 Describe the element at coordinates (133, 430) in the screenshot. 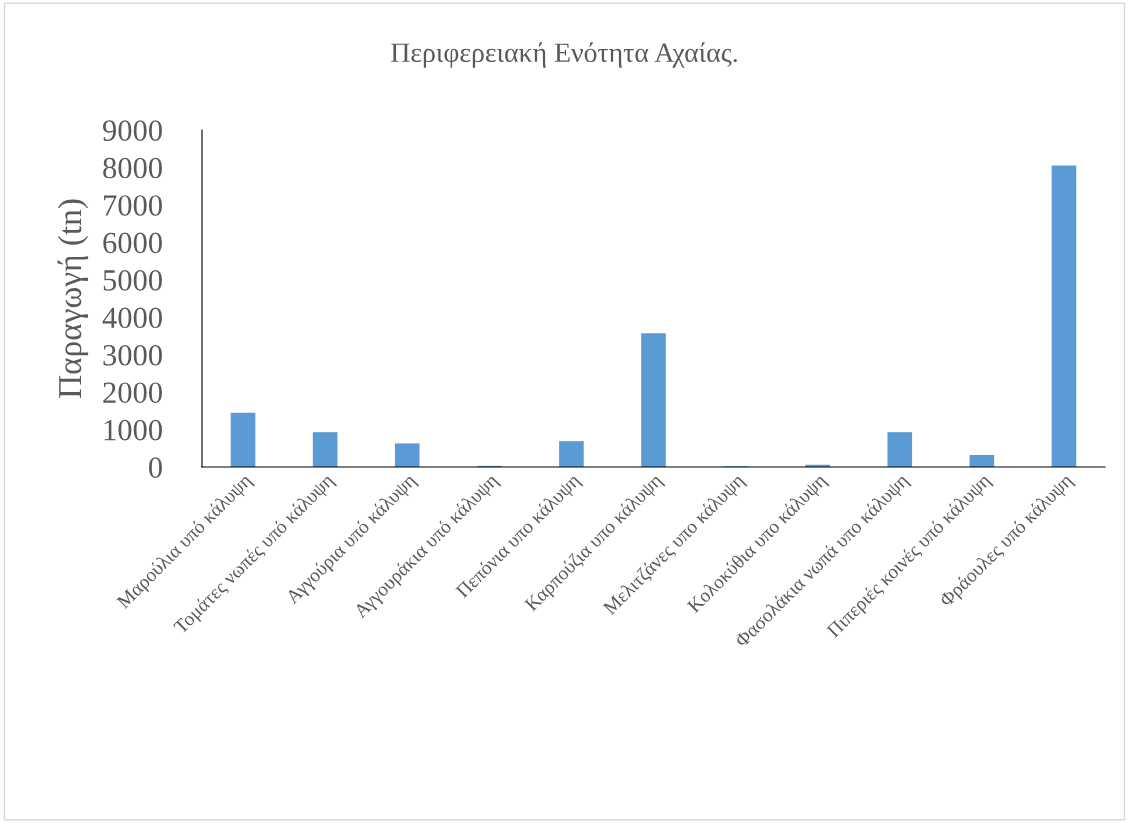

I see `y-tick-label: 1000` at that location.